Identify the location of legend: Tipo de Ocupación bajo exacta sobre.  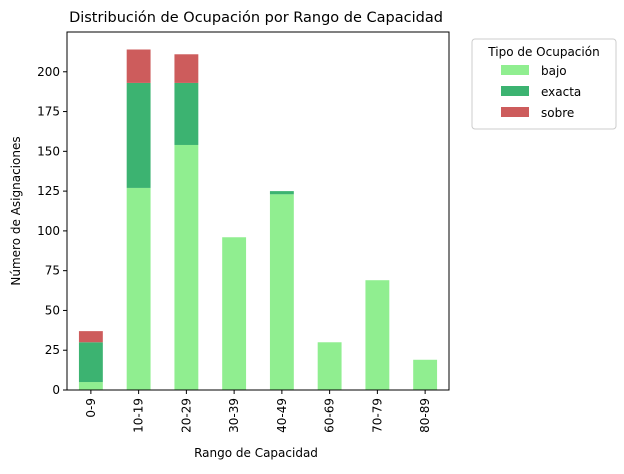
(544, 84).